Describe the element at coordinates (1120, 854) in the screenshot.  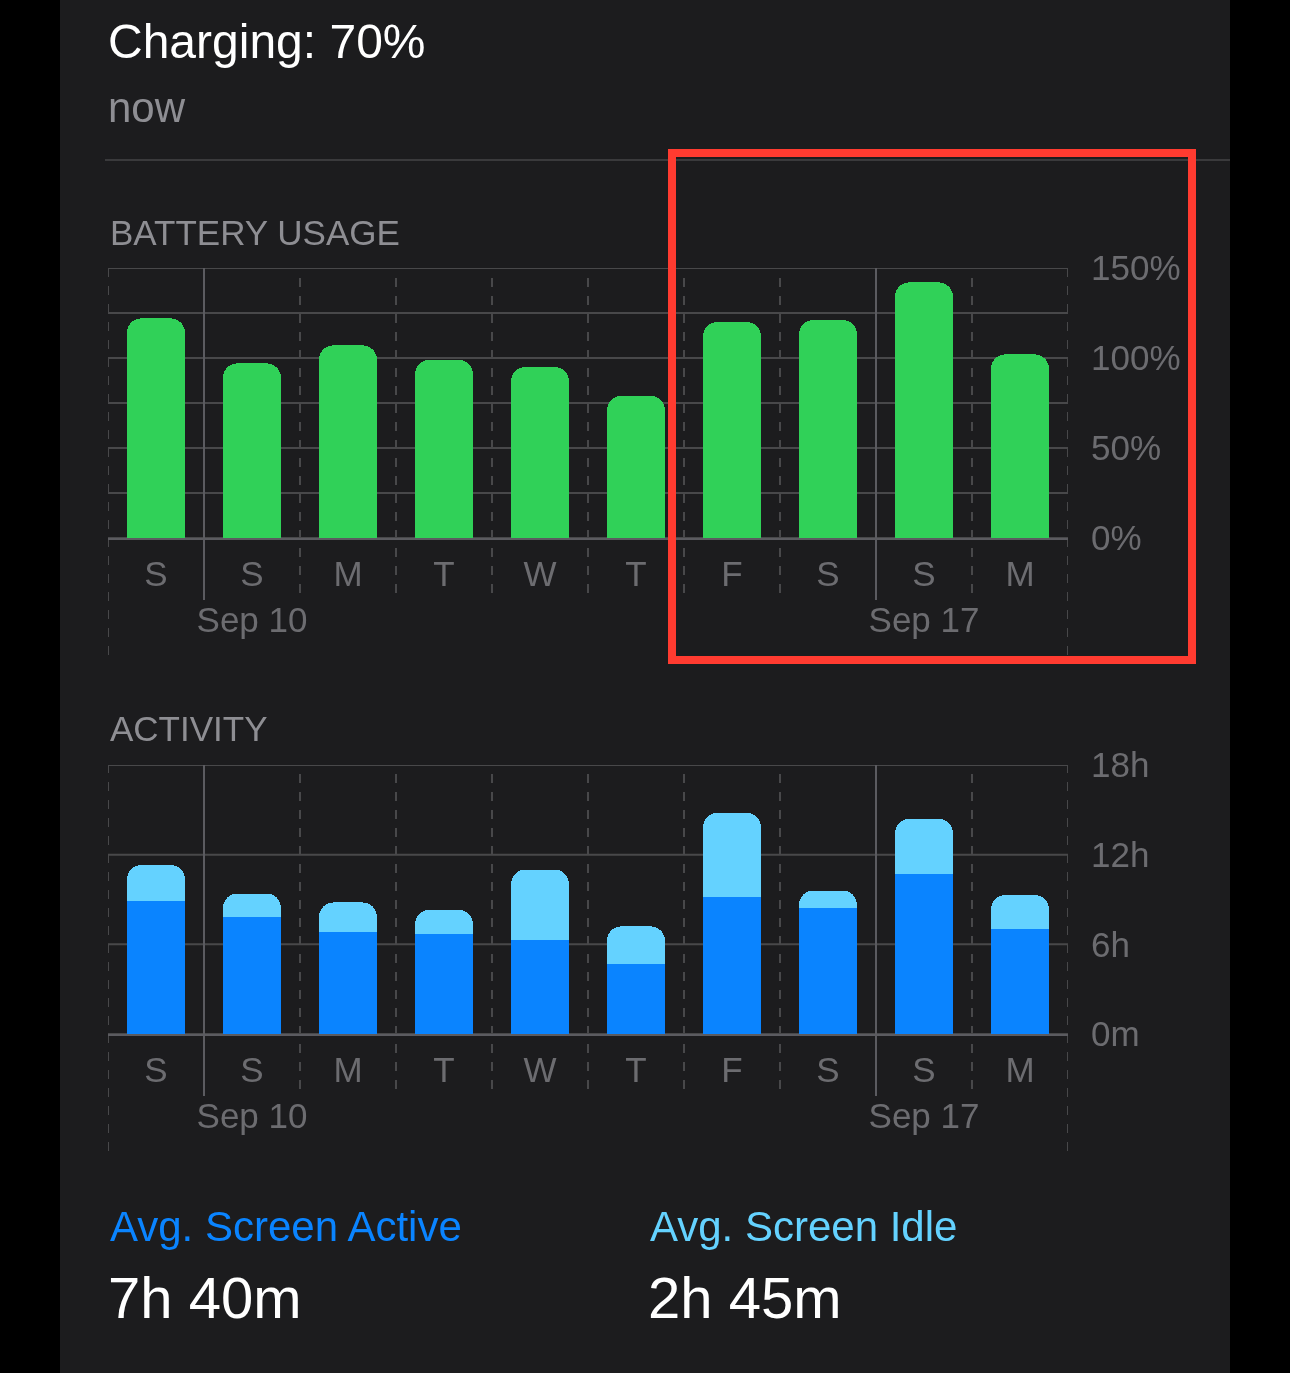
I see `y-tick-label: 12h` at that location.